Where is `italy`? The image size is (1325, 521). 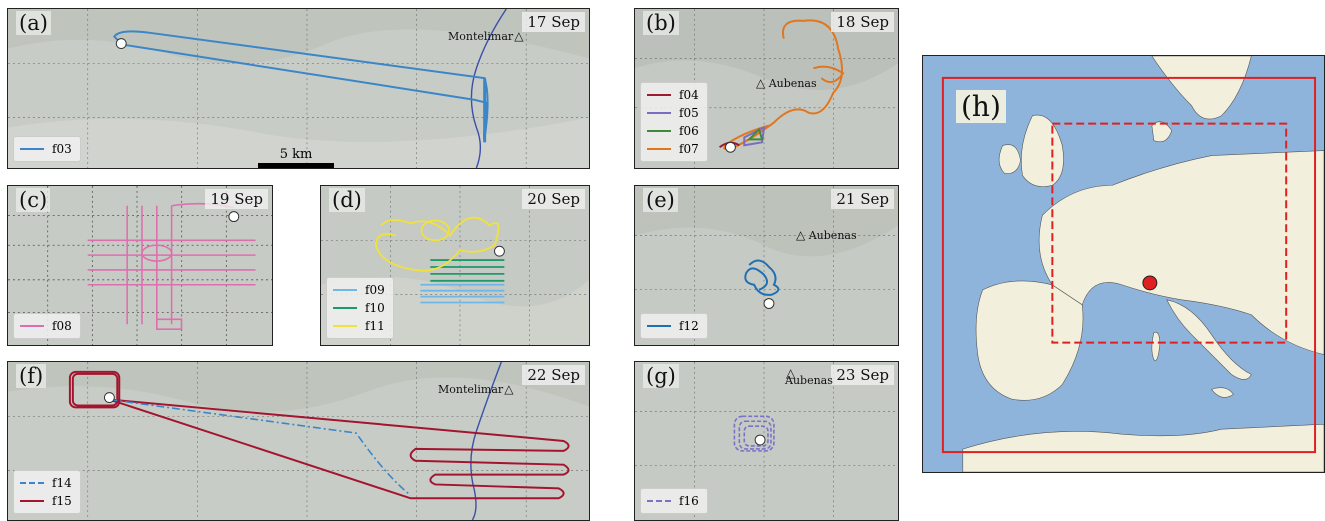 italy is located at coordinates (1209, 339).